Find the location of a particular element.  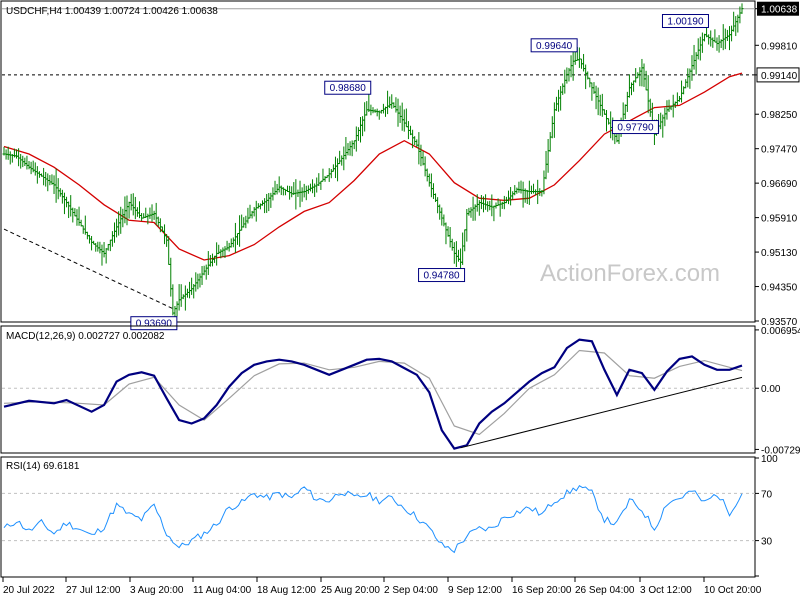

ohlc-bar is located at coordinates (742, 8).